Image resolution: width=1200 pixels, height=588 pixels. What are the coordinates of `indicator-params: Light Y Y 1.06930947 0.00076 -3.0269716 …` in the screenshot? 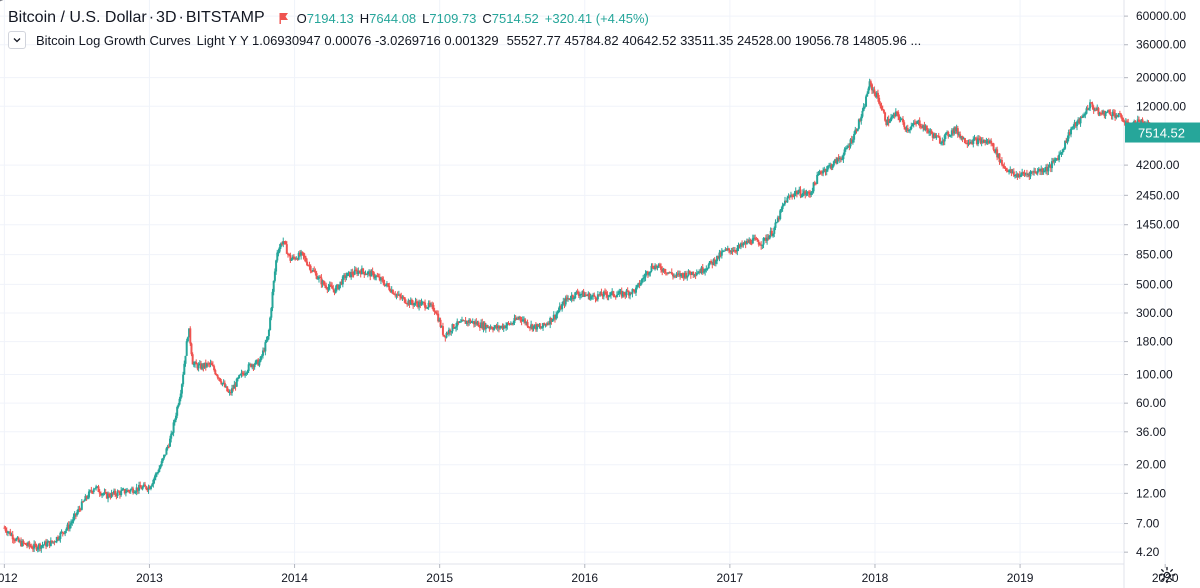 It's located at (347, 40).